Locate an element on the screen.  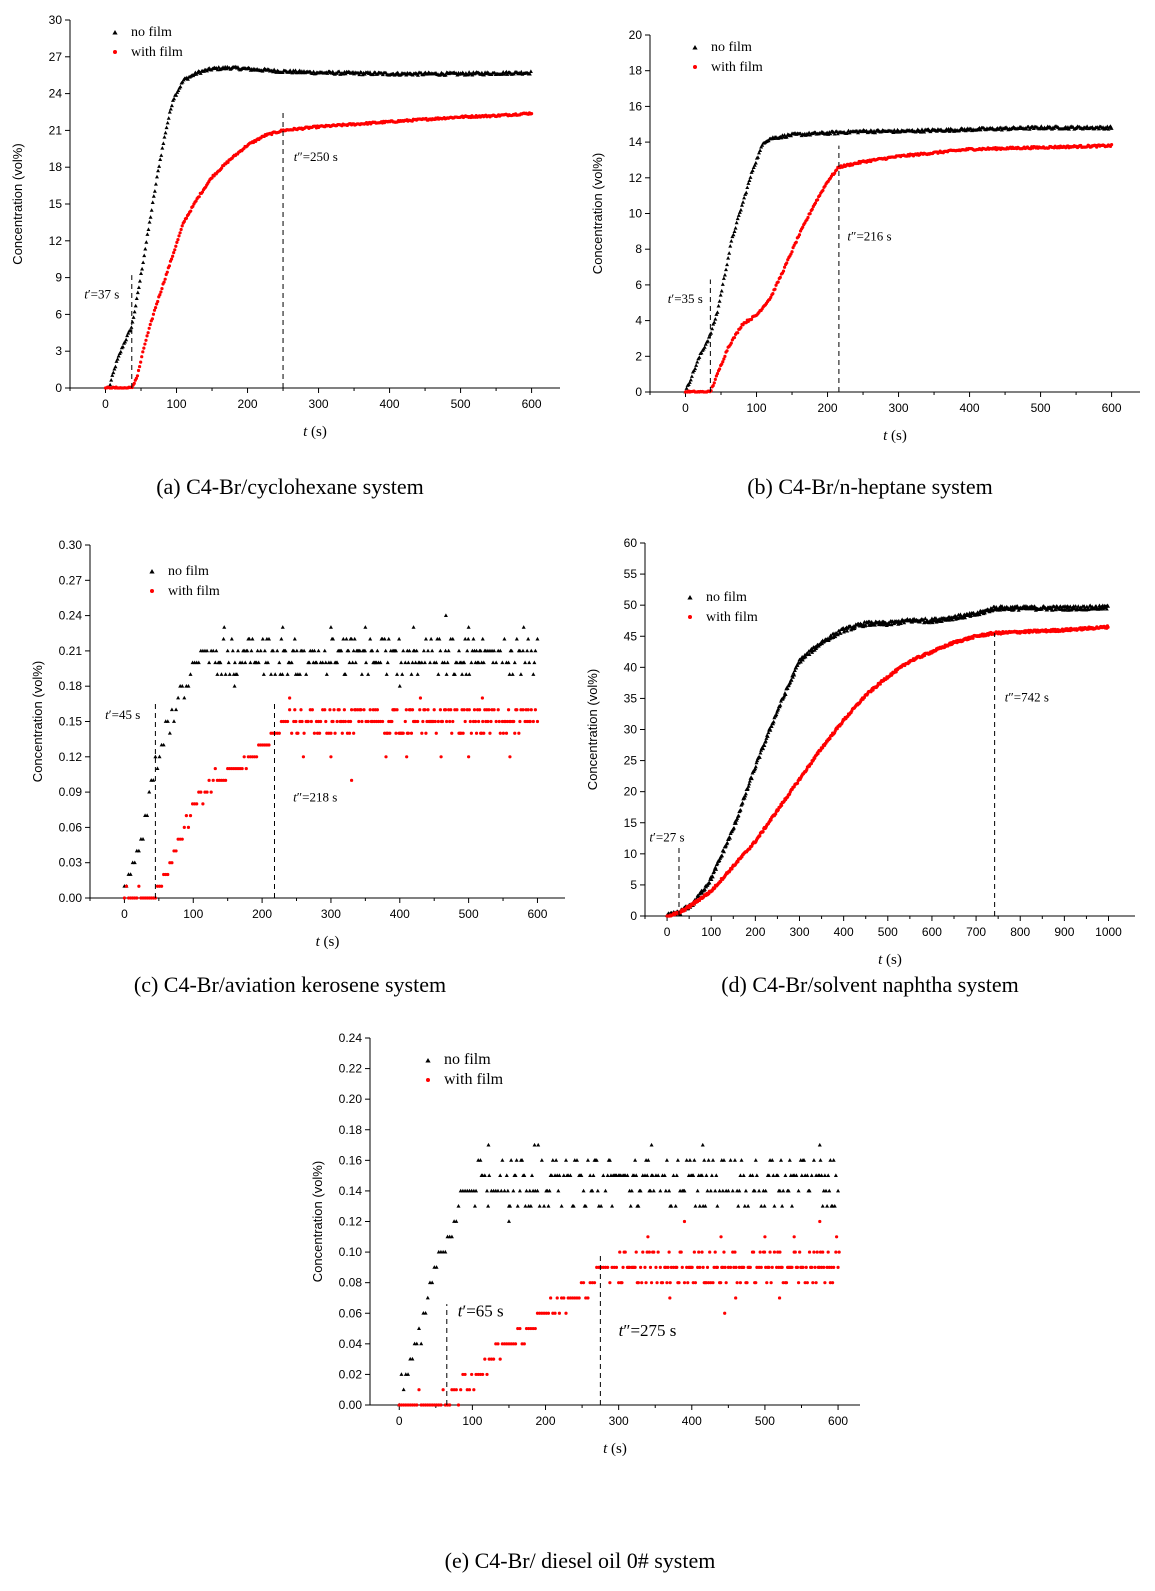
x-tick-label: 0 is located at coordinates (667, 932).